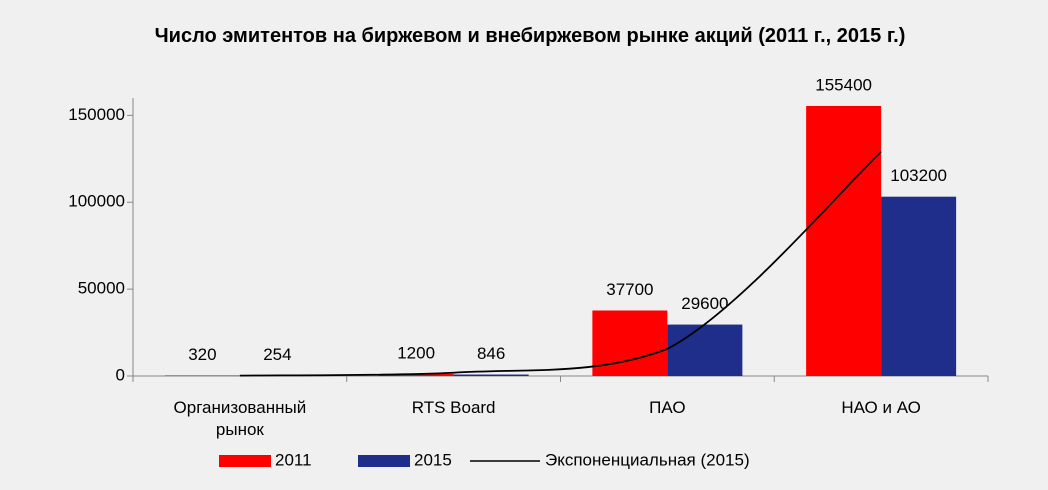 The image size is (1048, 490). What do you see at coordinates (96, 201) in the screenshot?
I see `y-tick-label: 100000` at bounding box center [96, 201].